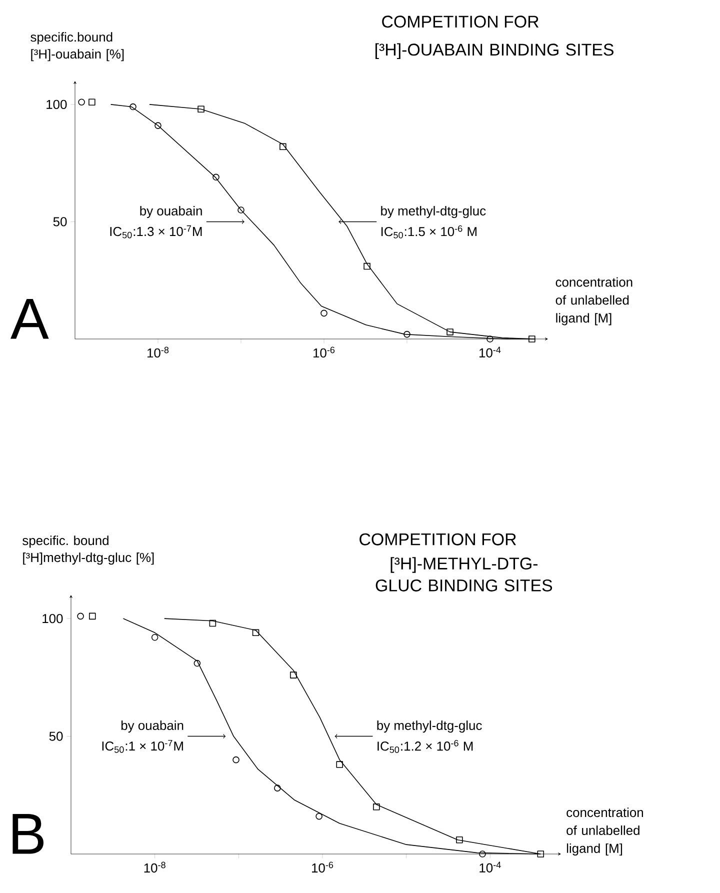  What do you see at coordinates (29, 319) in the screenshot?
I see `text: A` at bounding box center [29, 319].